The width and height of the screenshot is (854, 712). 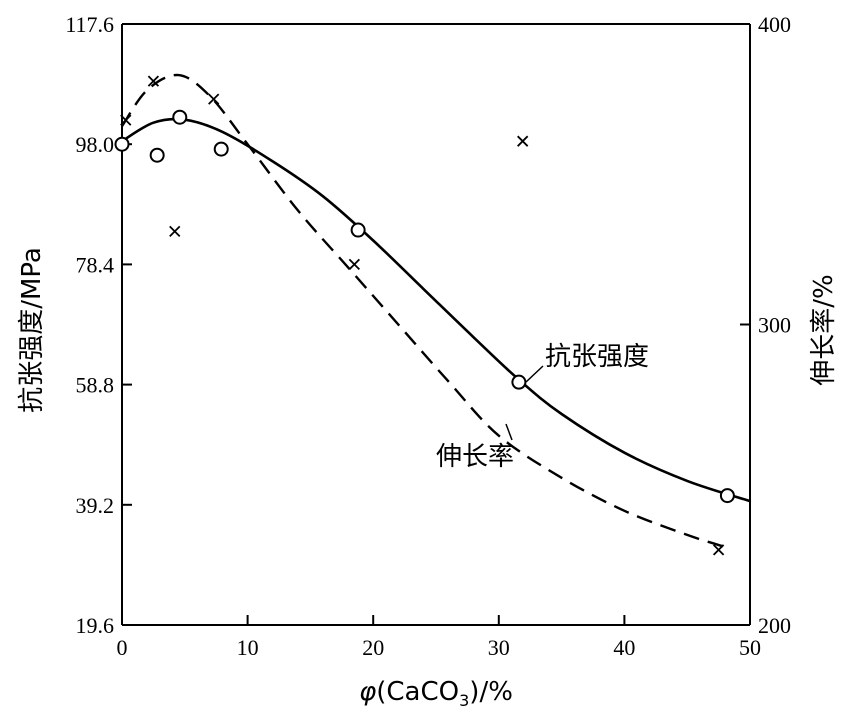 I want to click on x-axis-ticks: 0 10 20 30 40 50, so click(x=439, y=637).